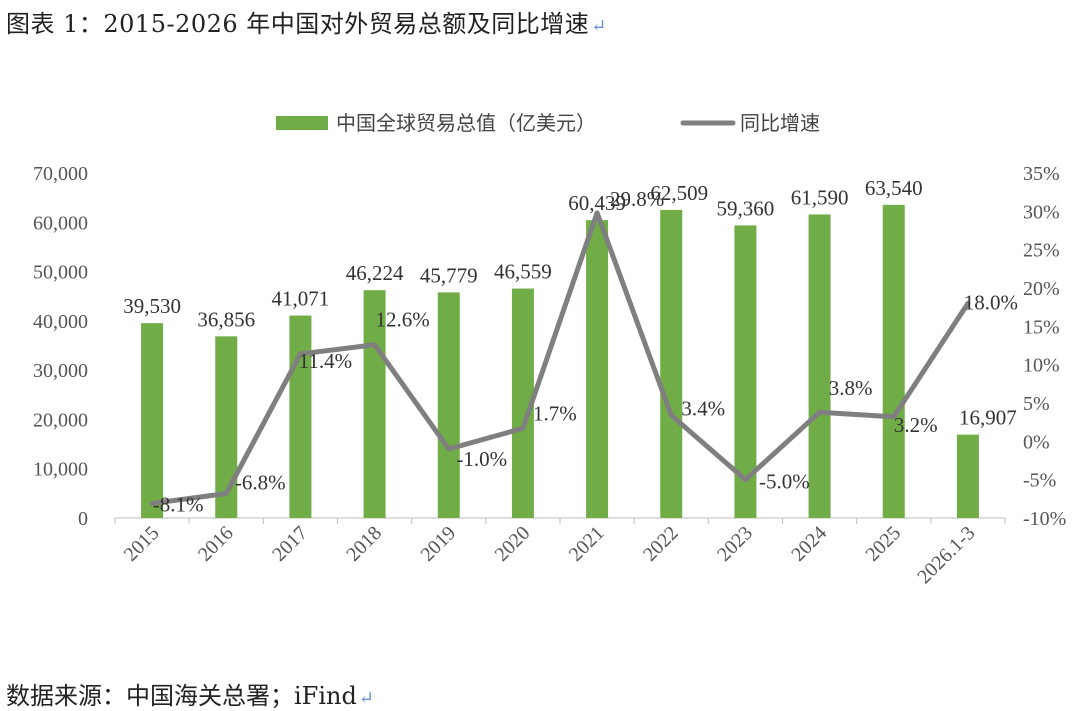 This screenshot has height=711, width=1080. Describe the element at coordinates (438, 544) in the screenshot. I see `x-tick-label: 2019` at that location.